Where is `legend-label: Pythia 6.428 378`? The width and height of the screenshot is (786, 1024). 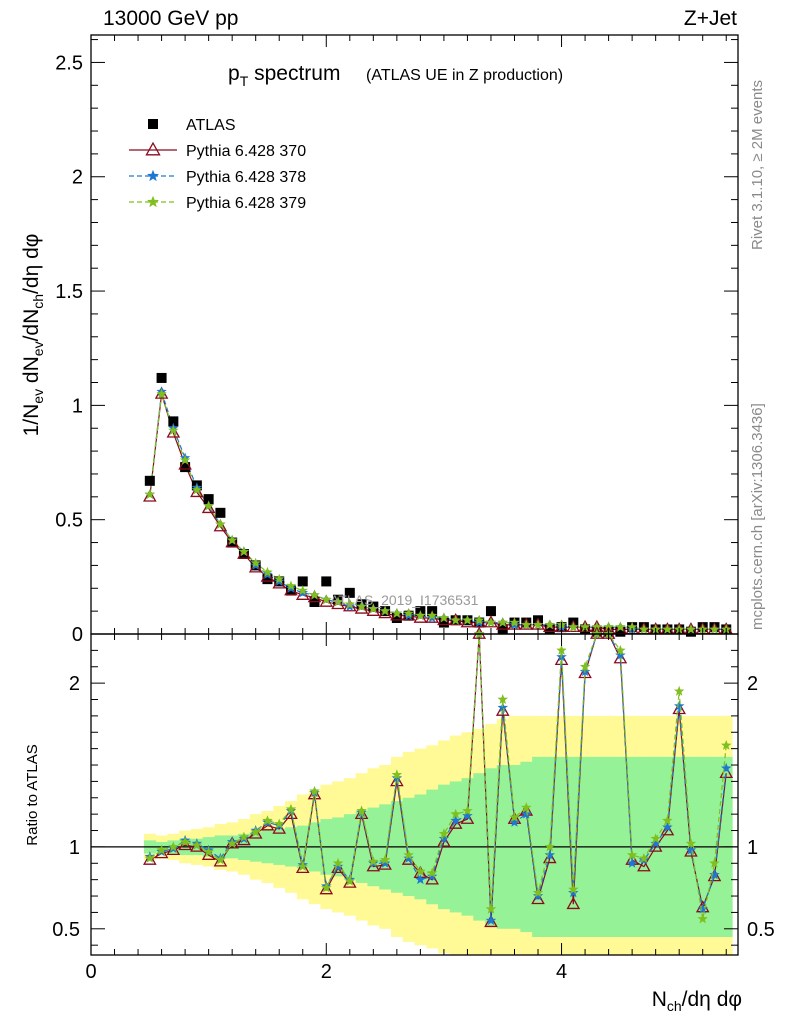
legend-label: Pythia 6.428 378 is located at coordinates (246, 177).